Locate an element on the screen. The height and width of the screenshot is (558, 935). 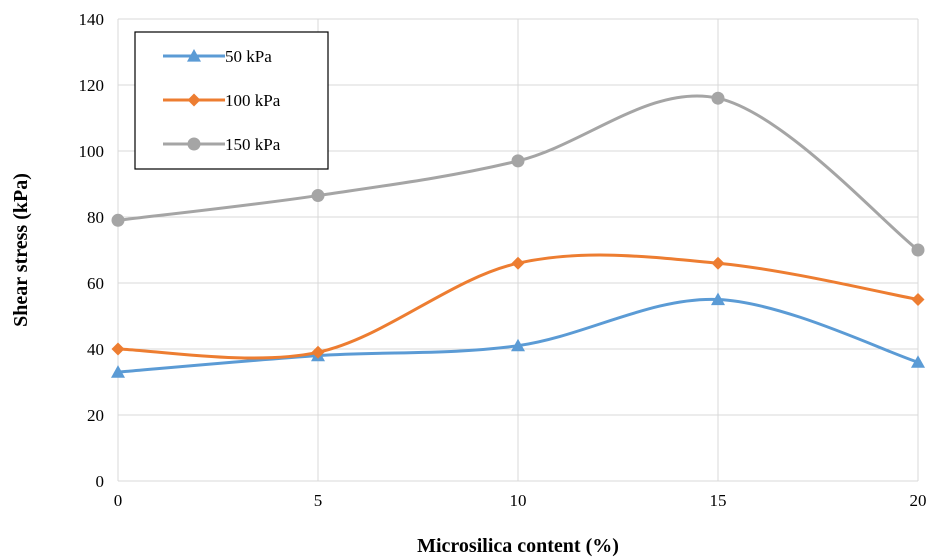
legend-label-100-kpa: 100 kPa is located at coordinates (253, 100).